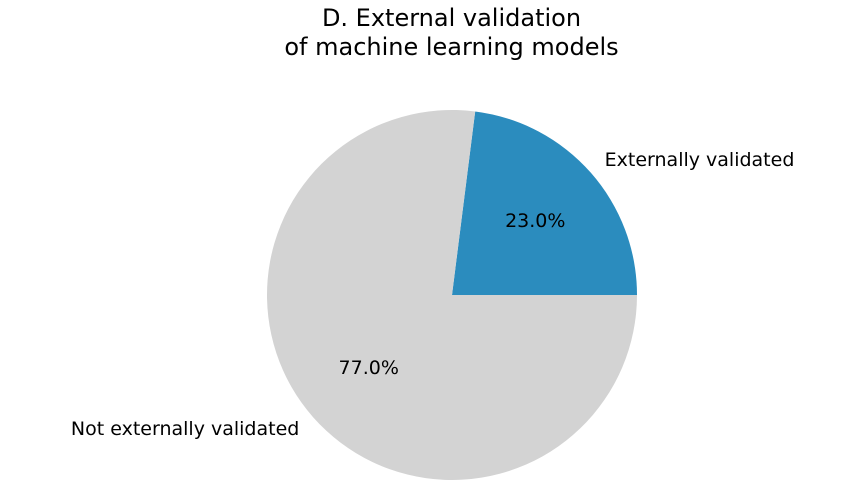 The width and height of the screenshot is (853, 483). Describe the element at coordinates (535, 221) in the screenshot. I see `value-label: 23.0%` at that location.